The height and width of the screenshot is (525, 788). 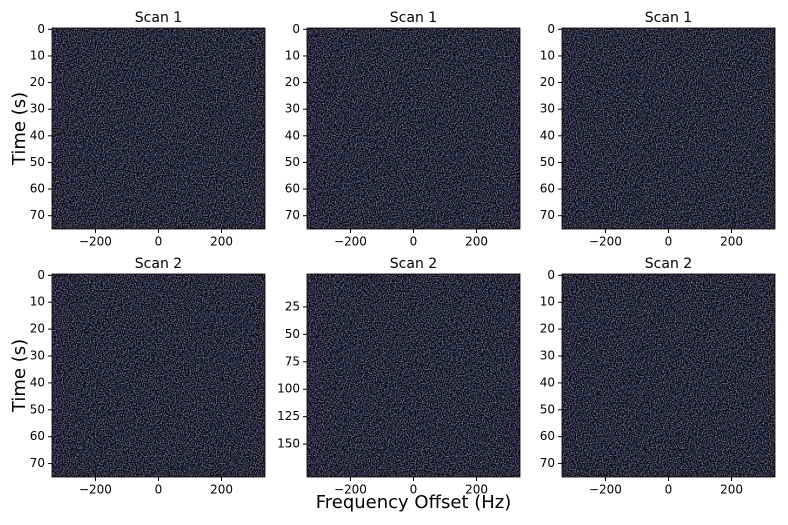 What do you see at coordinates (288, 389) in the screenshot?
I see `y-tick-label: 100` at bounding box center [288, 389].